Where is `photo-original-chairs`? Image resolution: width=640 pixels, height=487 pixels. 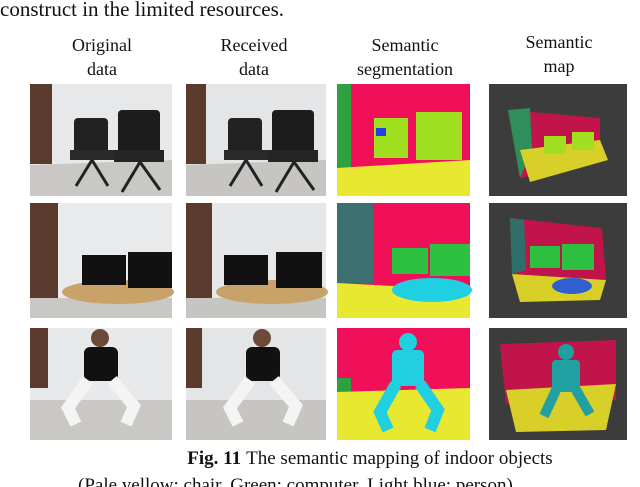
photo-original-chairs is located at coordinates (101, 140).